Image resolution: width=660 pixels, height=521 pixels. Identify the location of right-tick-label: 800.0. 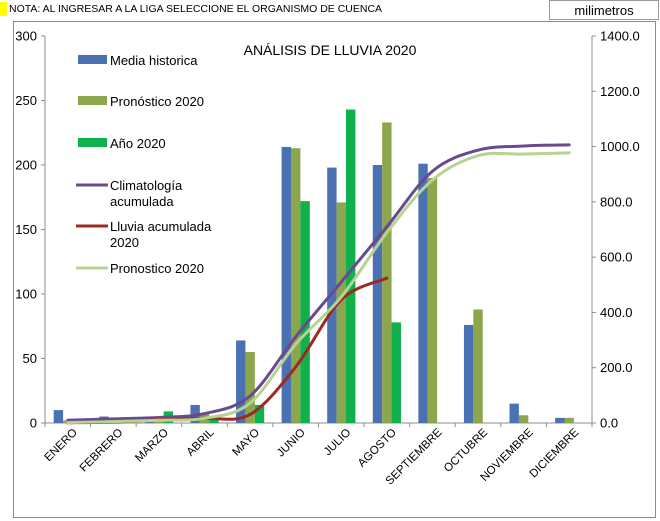
(616, 201).